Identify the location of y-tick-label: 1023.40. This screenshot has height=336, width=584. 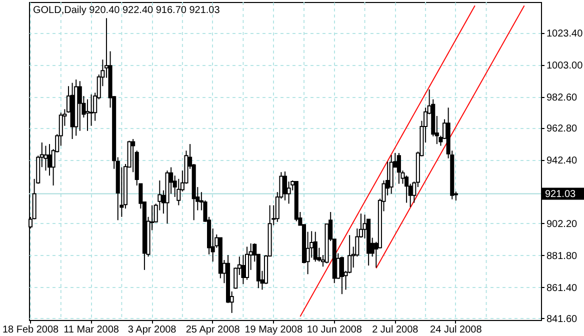
(565, 34).